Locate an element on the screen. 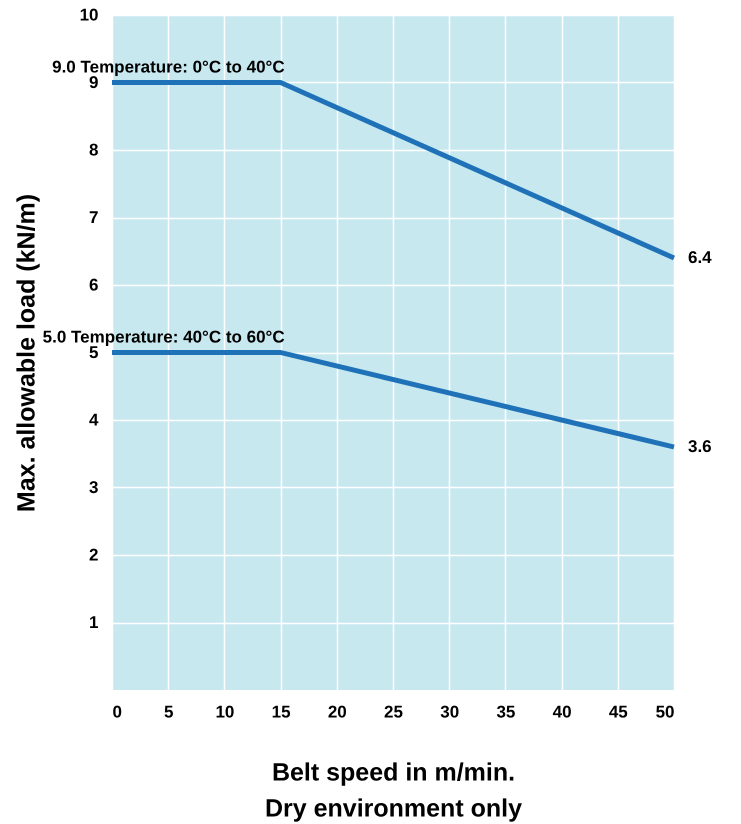 The height and width of the screenshot is (824, 741). y-tick-label: 2 is located at coordinates (93, 555).